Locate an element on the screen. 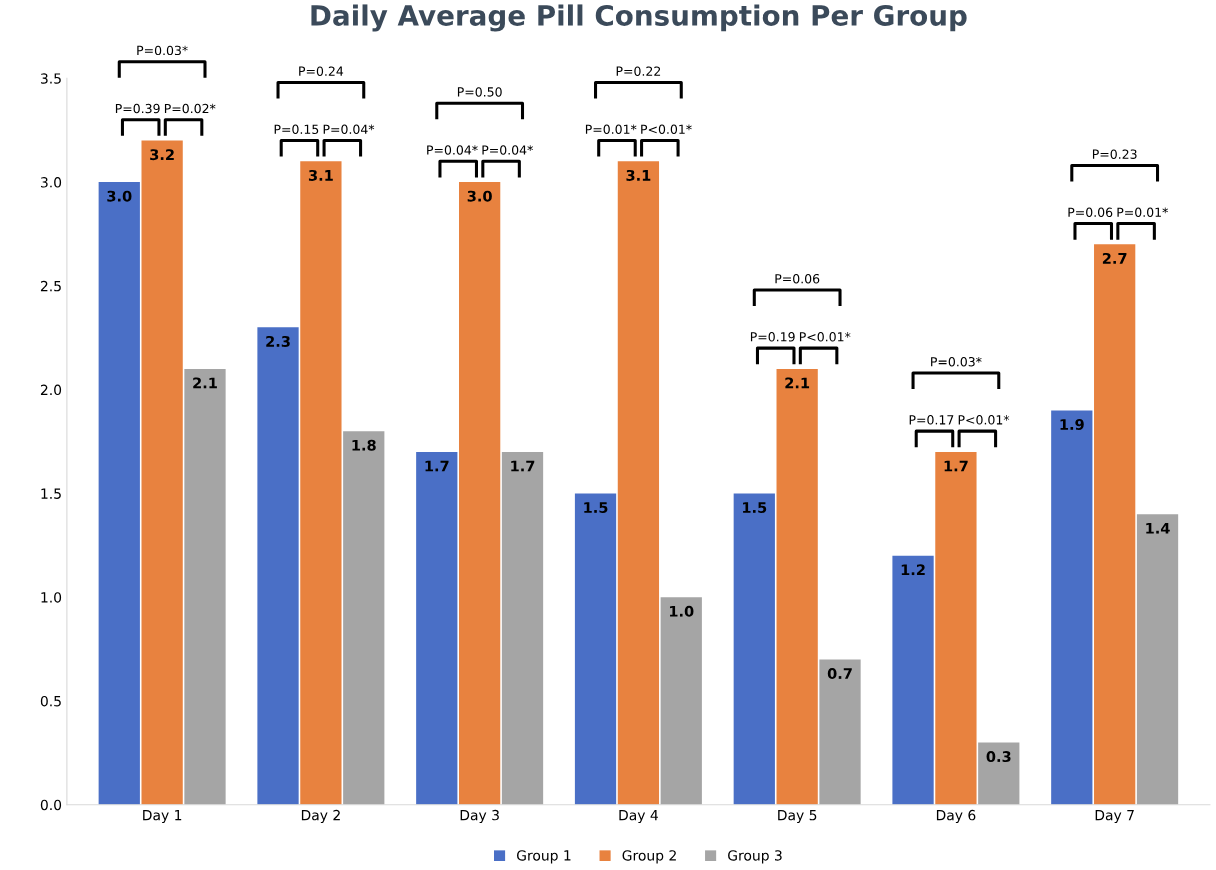 The width and height of the screenshot is (1216, 870). y-tick-label: 0.5 is located at coordinates (50, 701).